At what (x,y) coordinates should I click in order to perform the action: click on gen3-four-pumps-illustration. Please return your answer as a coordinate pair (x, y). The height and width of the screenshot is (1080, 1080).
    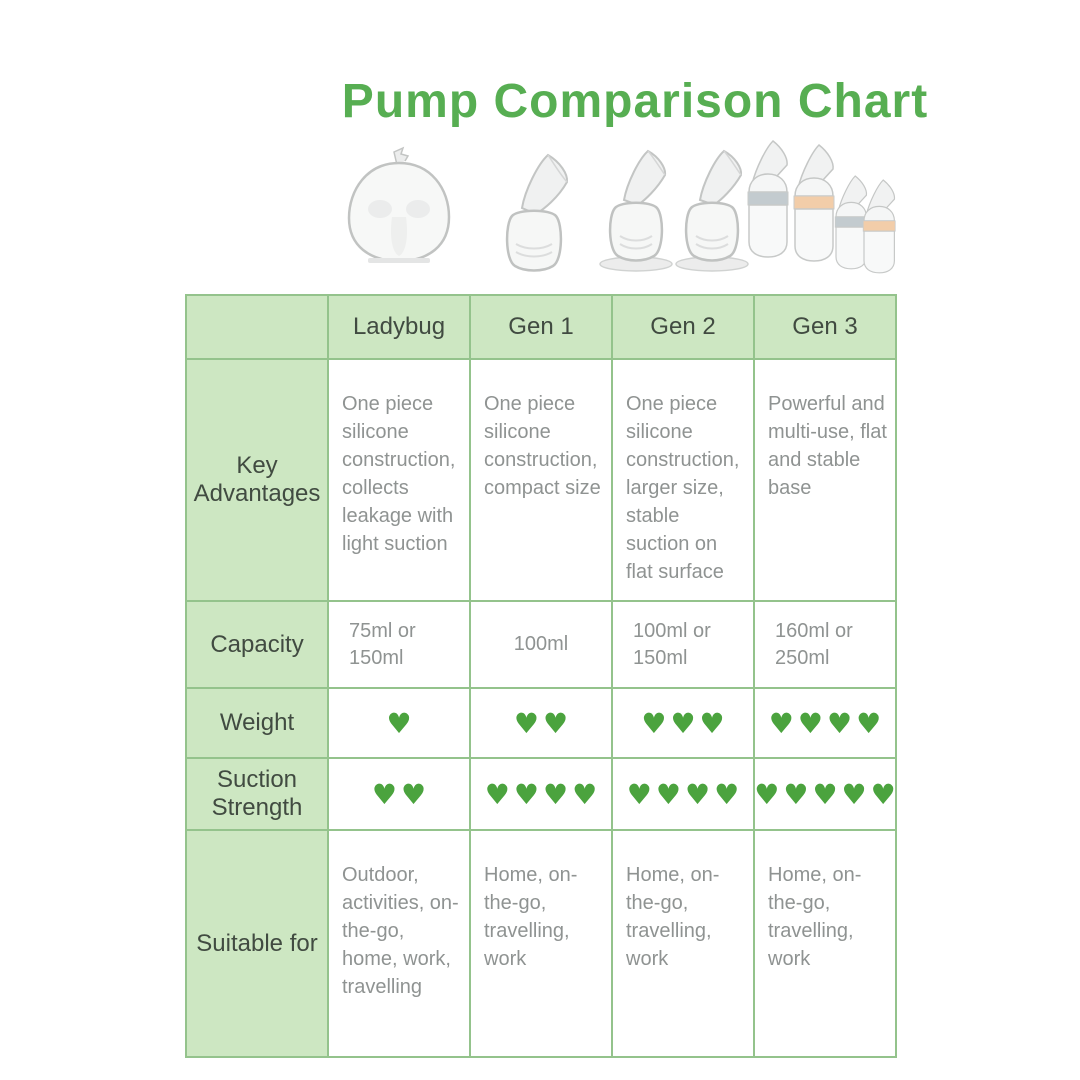
    Looking at the image, I should click on (821, 207).